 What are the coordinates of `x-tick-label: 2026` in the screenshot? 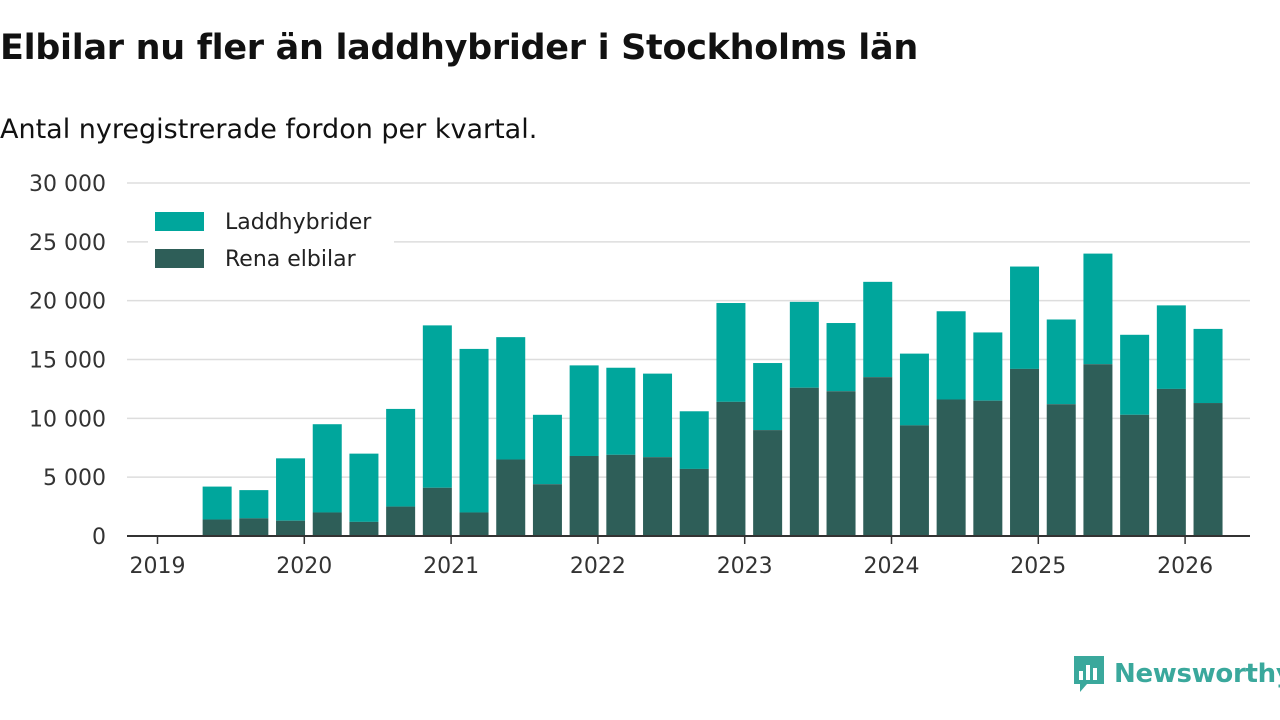 It's located at (1185, 566).